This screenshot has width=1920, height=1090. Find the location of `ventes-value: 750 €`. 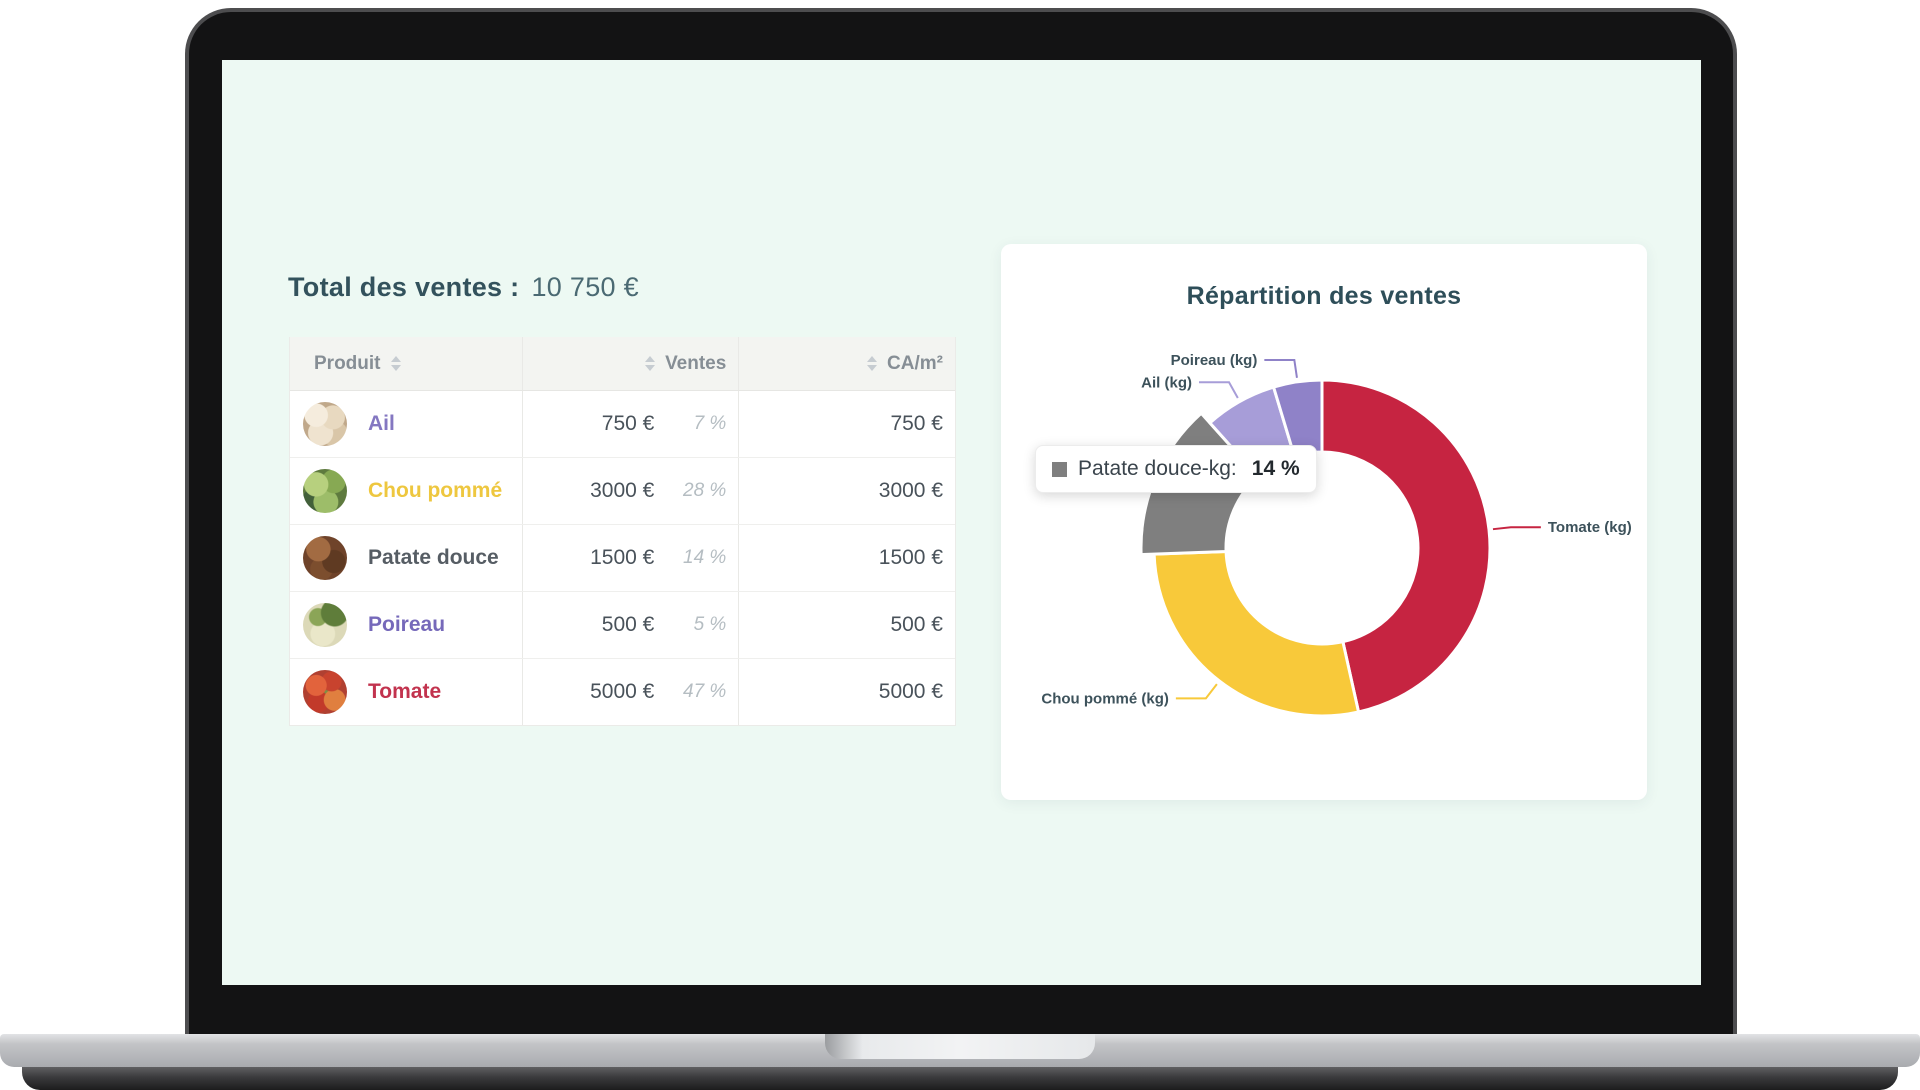

ventes-value: 750 € is located at coordinates (628, 423).